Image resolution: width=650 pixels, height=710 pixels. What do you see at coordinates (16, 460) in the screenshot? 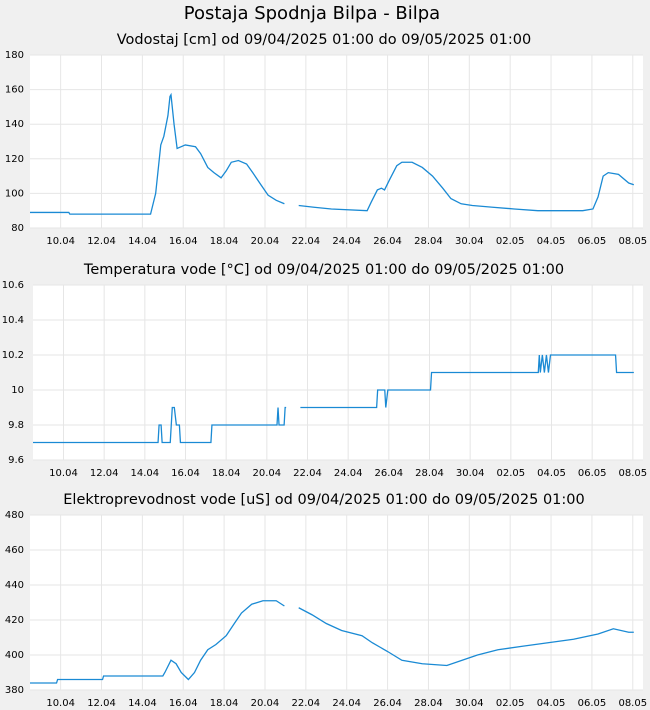
I see `y-tick-label: 9.6` at bounding box center [16, 460].